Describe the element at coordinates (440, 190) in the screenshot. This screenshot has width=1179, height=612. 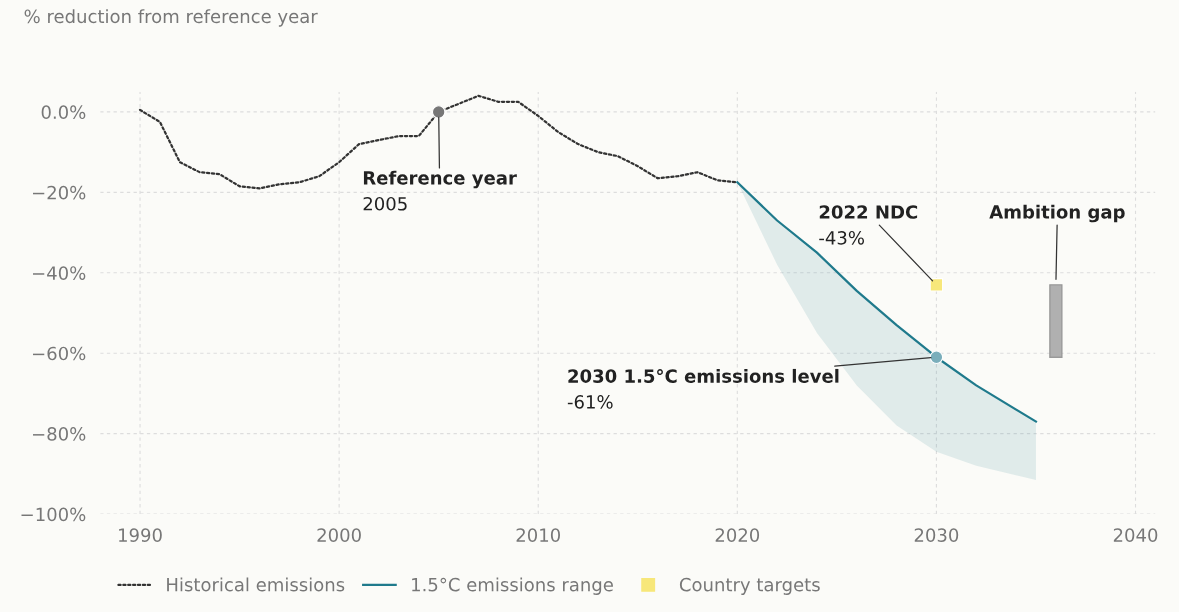
I see `annotation: Reference year 2005` at that location.